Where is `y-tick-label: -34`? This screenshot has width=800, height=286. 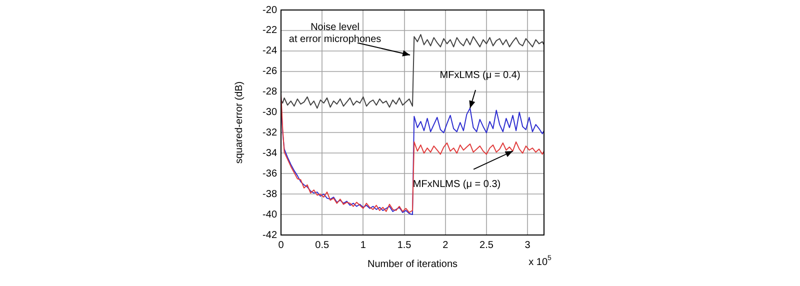 y-tick-label: -34 is located at coordinates (270, 153).